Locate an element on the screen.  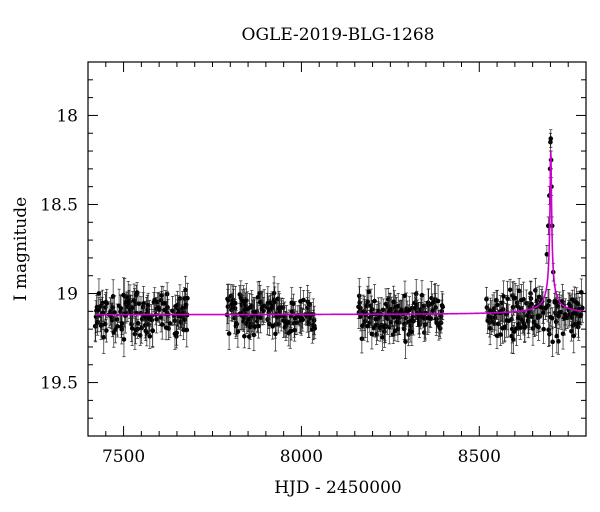
y-tick-label: 19 is located at coordinates (67, 295).